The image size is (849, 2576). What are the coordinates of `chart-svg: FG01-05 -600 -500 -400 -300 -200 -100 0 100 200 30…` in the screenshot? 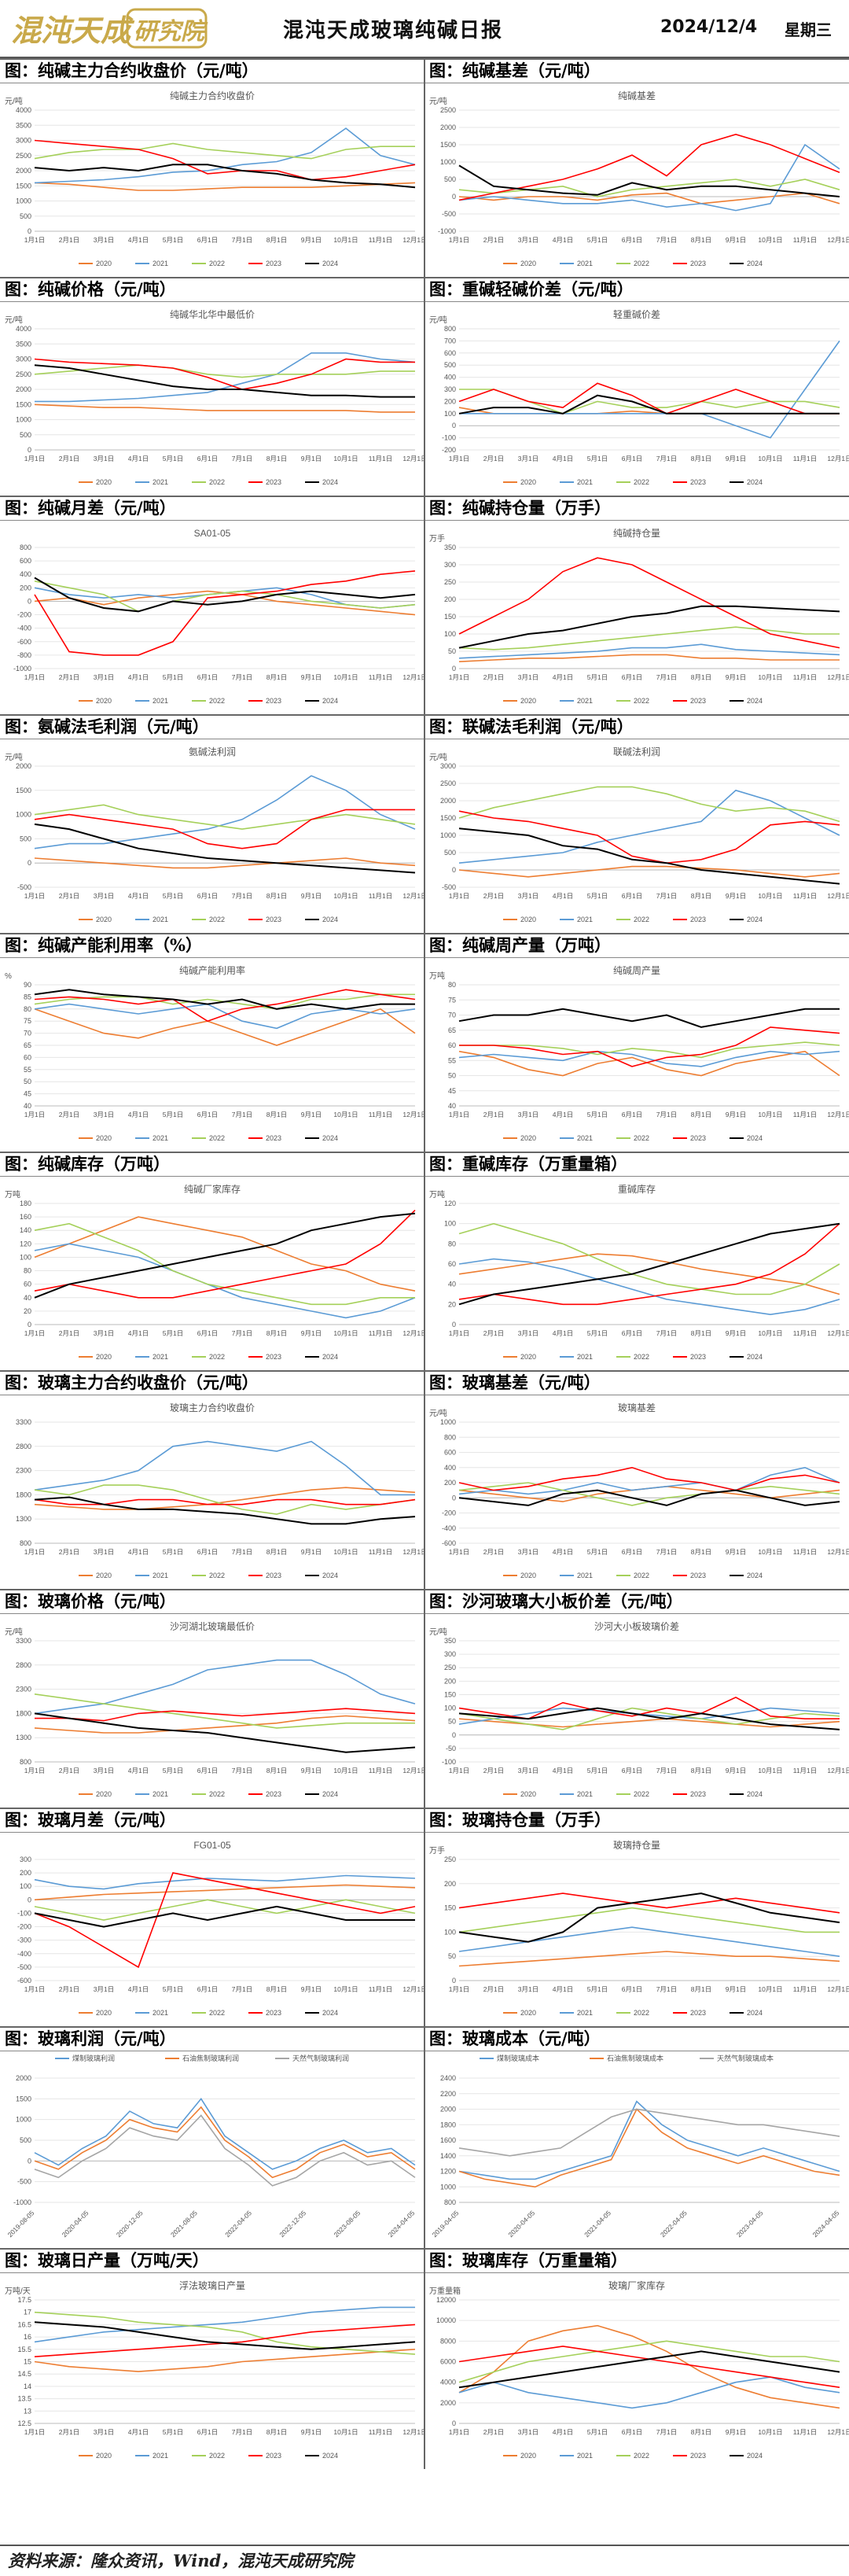 It's located at (220, 1928).